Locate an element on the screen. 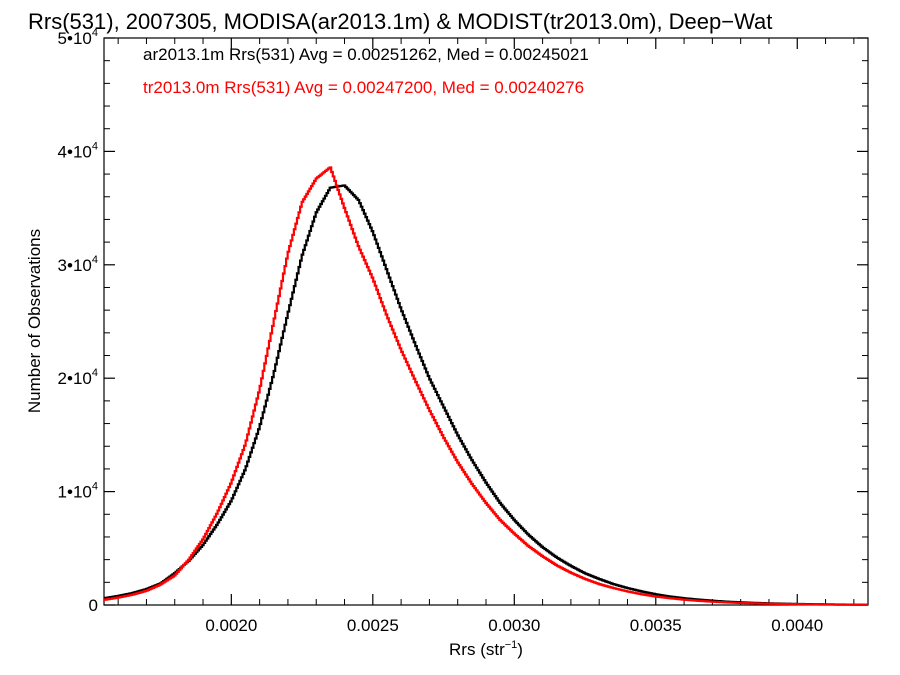 This screenshot has height=675, width=900. y-tick-label: 1•104 is located at coordinates (78, 491).